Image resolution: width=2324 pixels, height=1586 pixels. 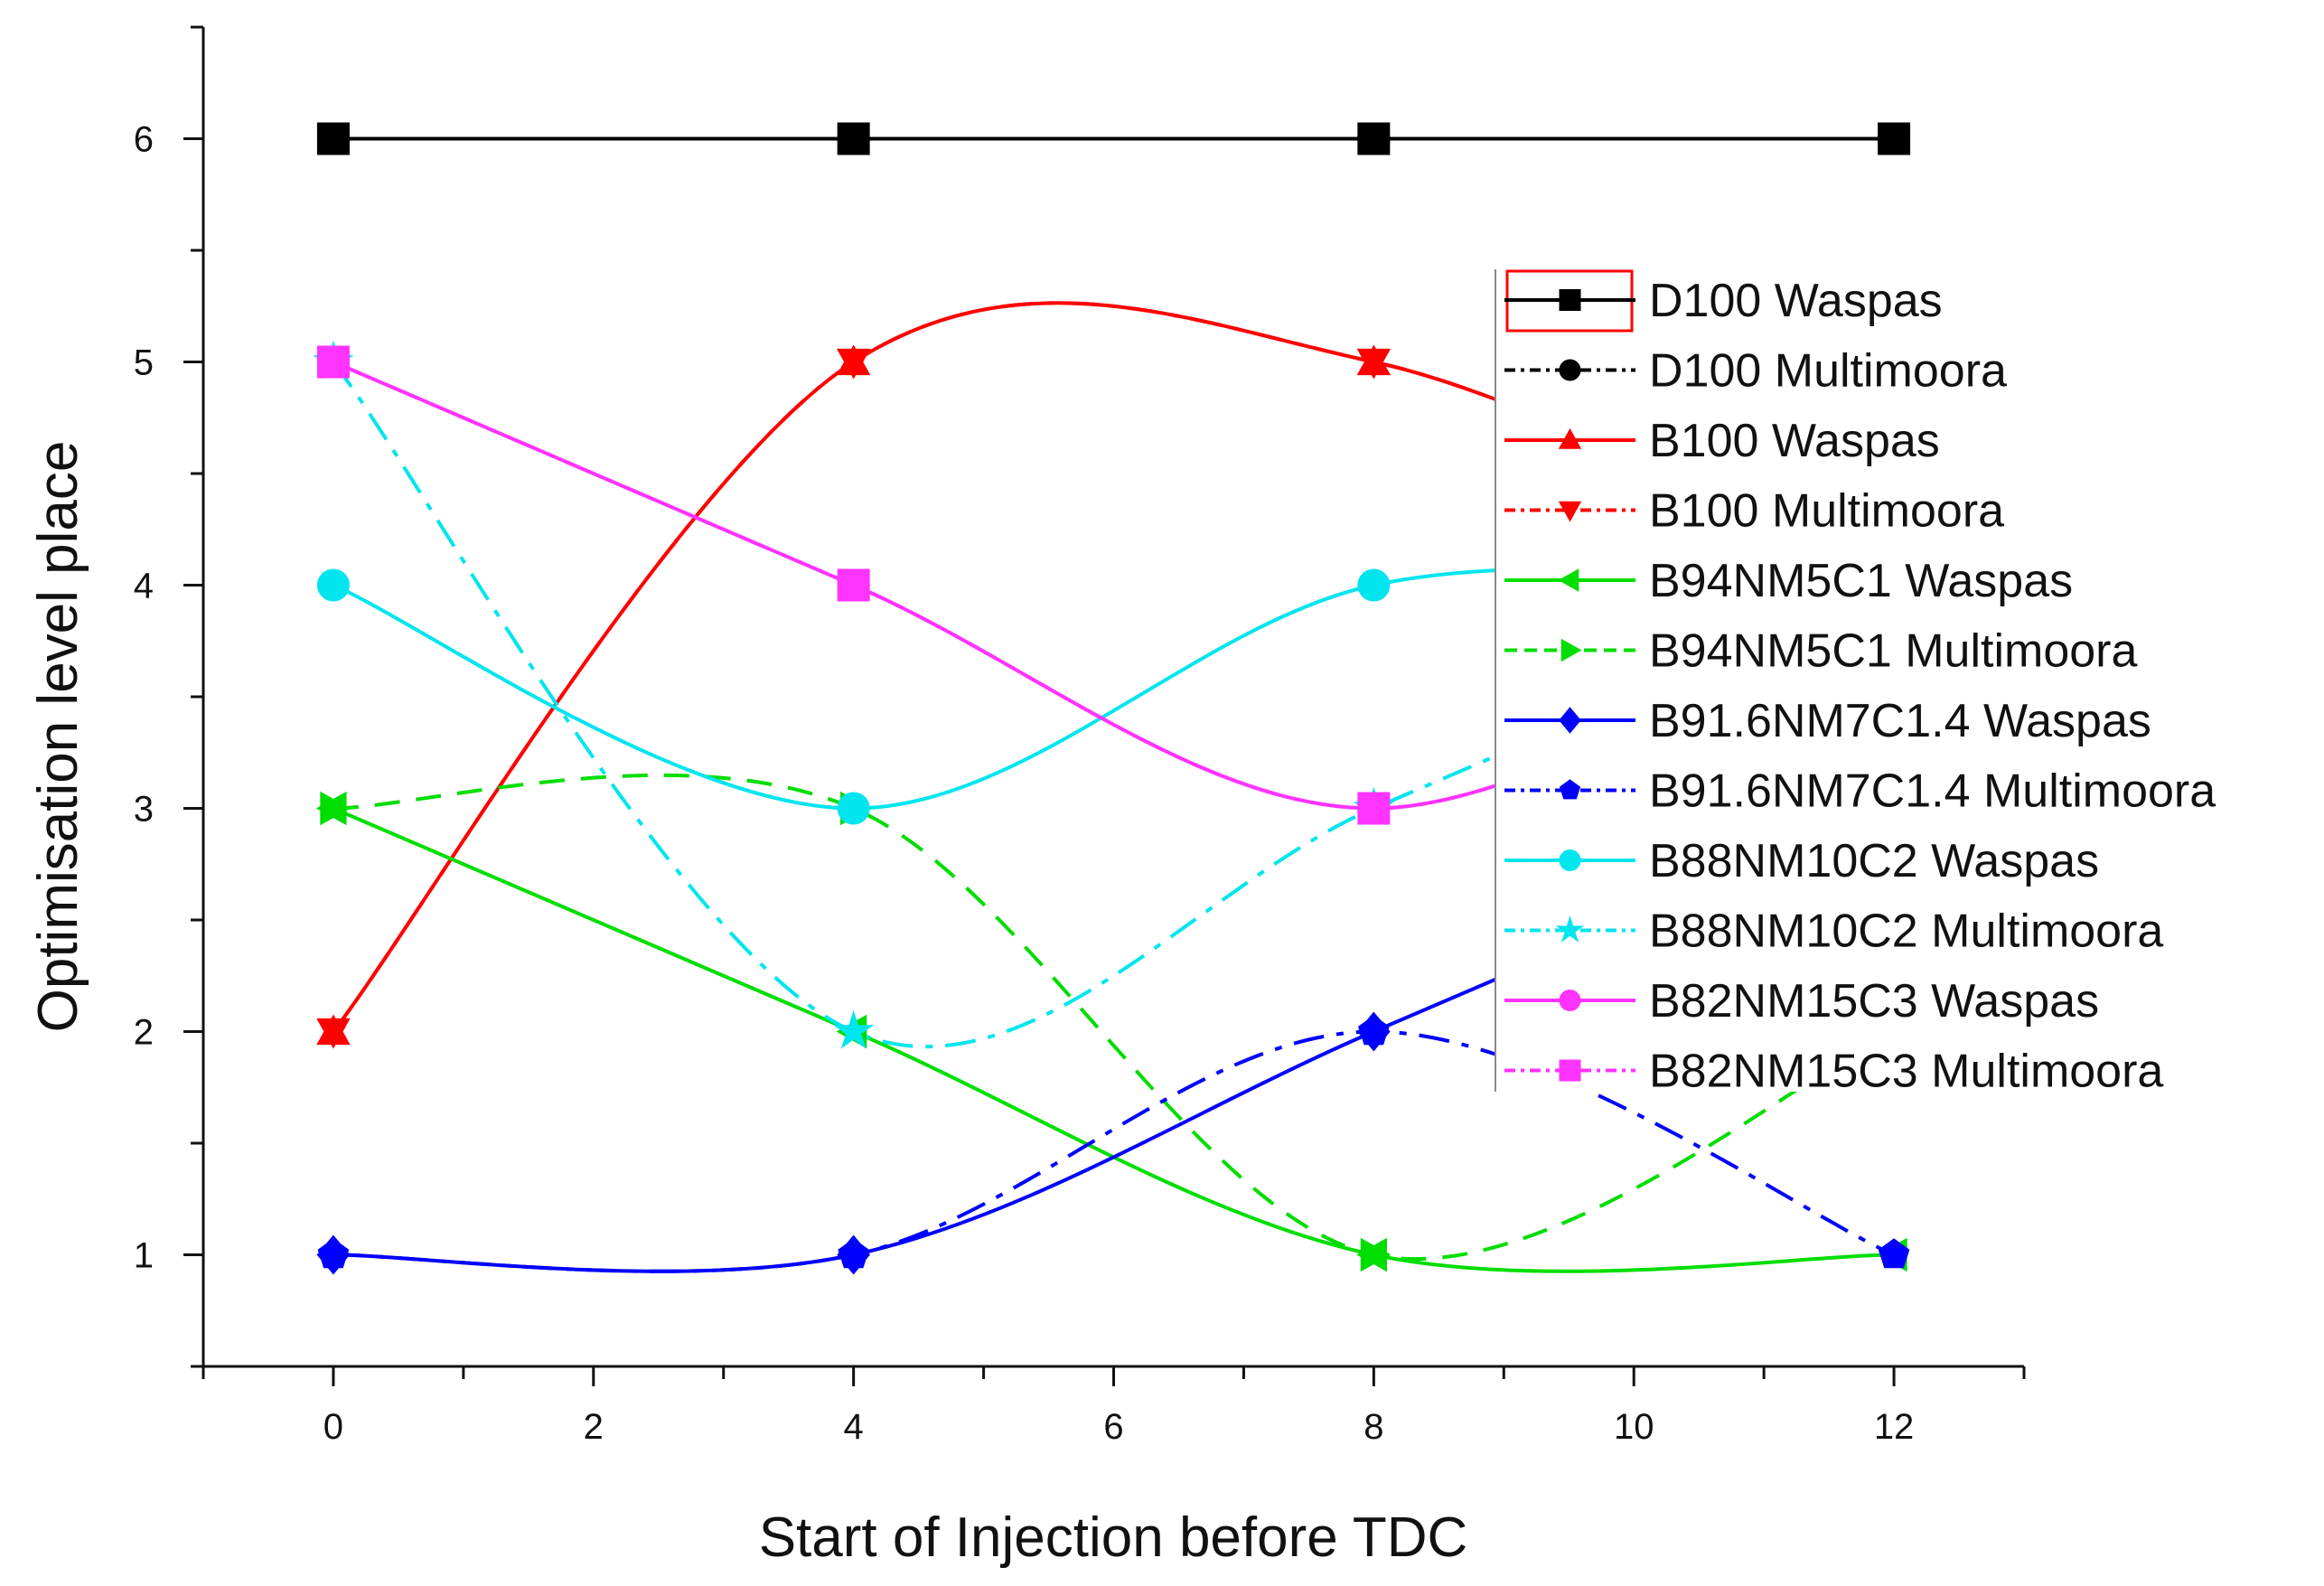 I want to click on legend-label: B82NM15C3 Waspas, so click(x=1874, y=1001).